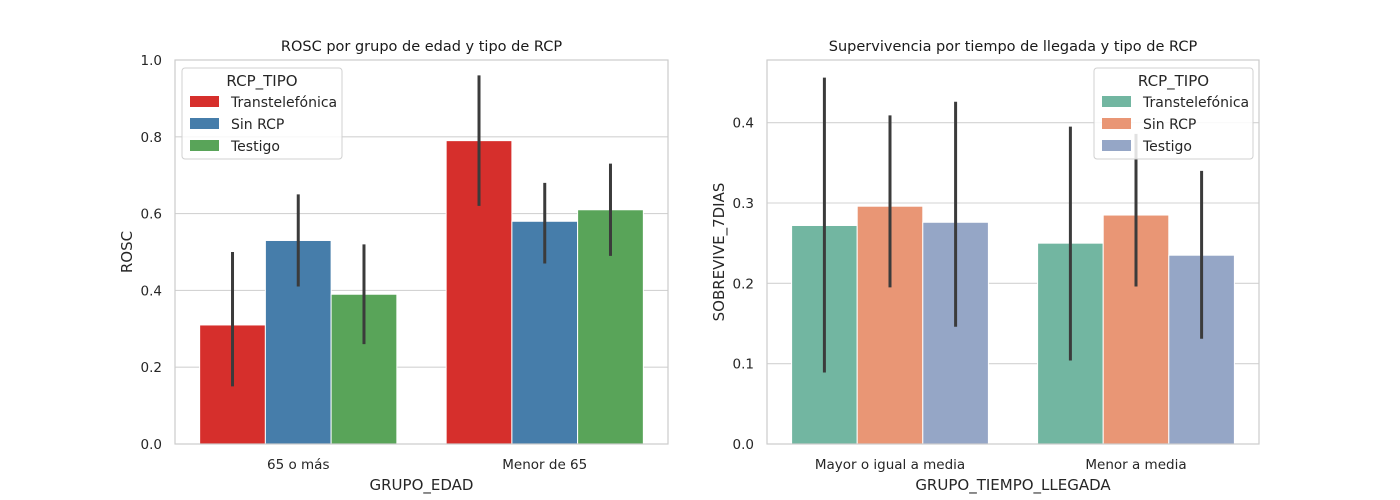  Describe the element at coordinates (544, 465) in the screenshot. I see `x-tick-label: Menor de 65` at that location.